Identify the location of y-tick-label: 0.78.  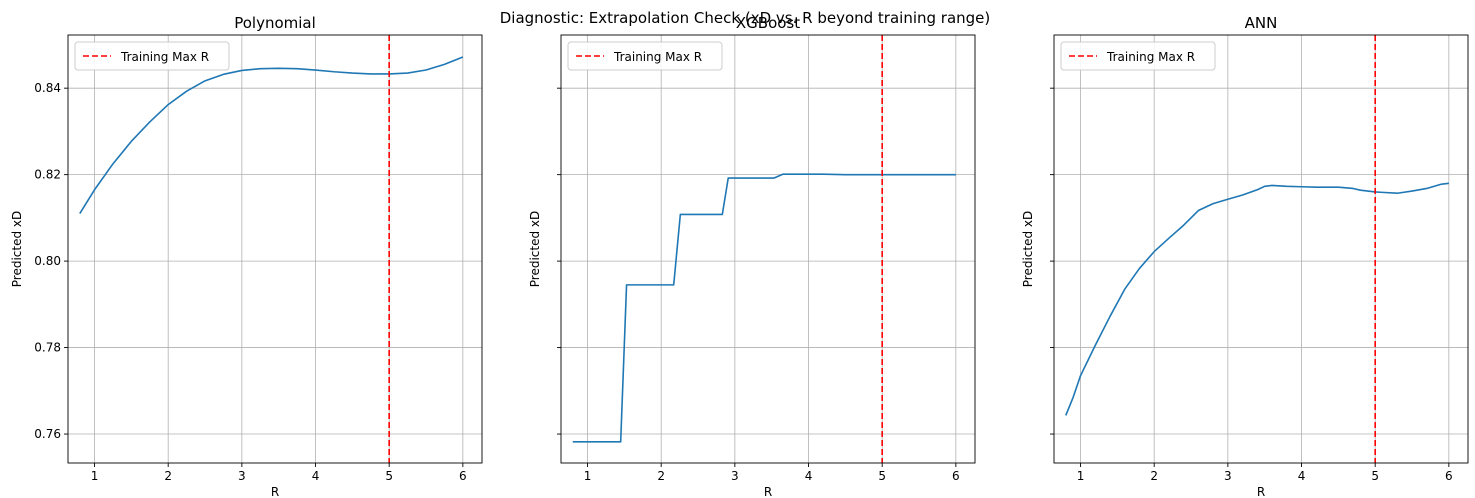
(47, 348).